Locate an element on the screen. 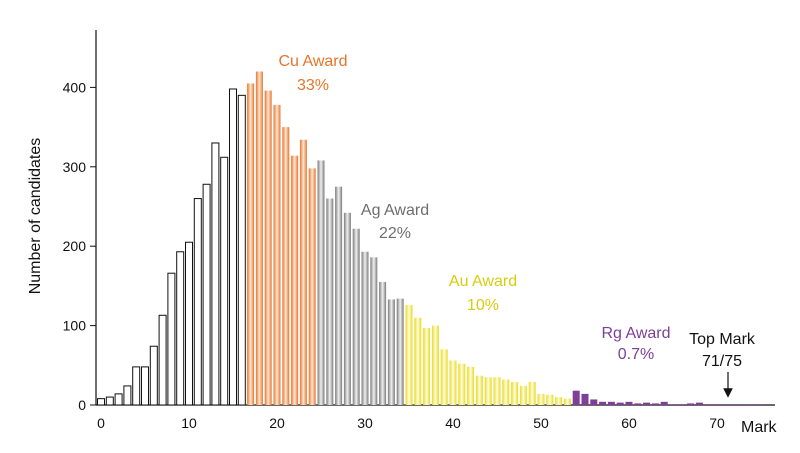 The height and width of the screenshot is (453, 800). award-percent-au: 10% is located at coordinates (483, 305).